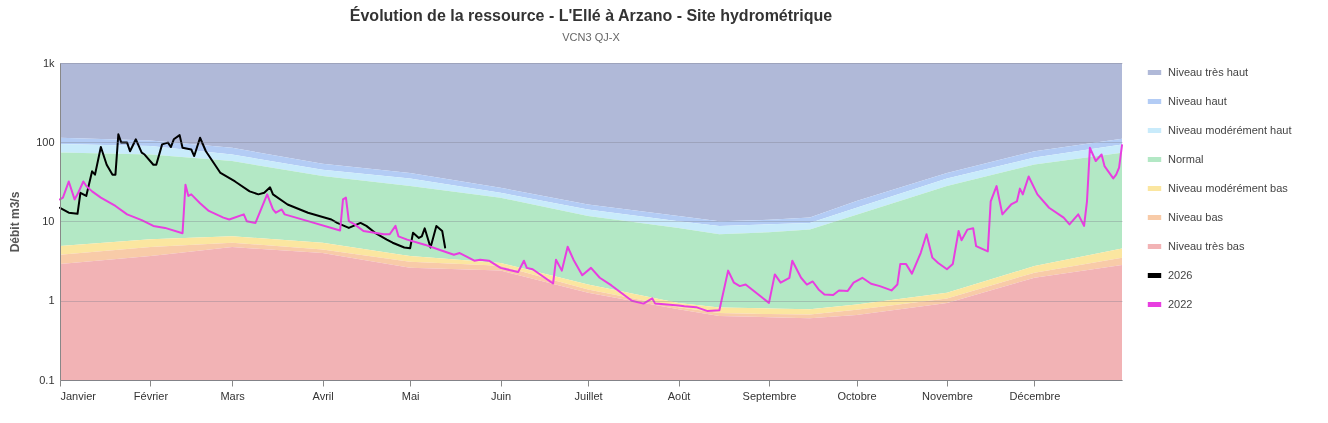 This screenshot has height=423, width=1328. Describe the element at coordinates (1196, 216) in the screenshot. I see `legend-label: Niveau bas` at that location.